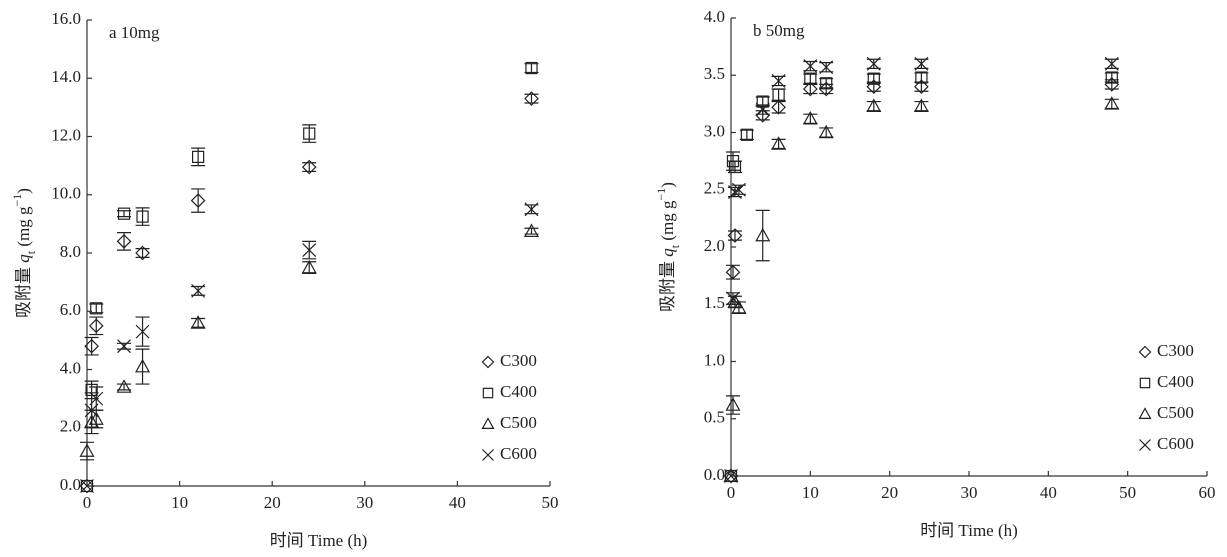 The width and height of the screenshot is (1227, 557). What do you see at coordinates (70, 426) in the screenshot?
I see `y-tick-label: 2.0` at bounding box center [70, 426].